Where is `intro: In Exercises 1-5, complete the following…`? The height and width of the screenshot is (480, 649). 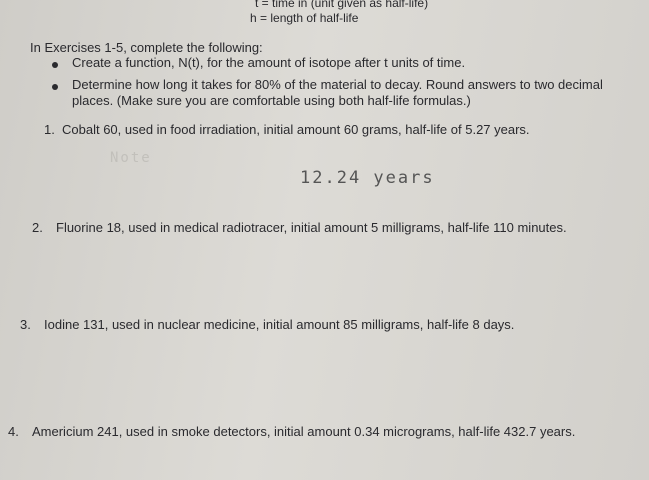
intro: In Exercises 1-5, complete the following… is located at coordinates (146, 47).